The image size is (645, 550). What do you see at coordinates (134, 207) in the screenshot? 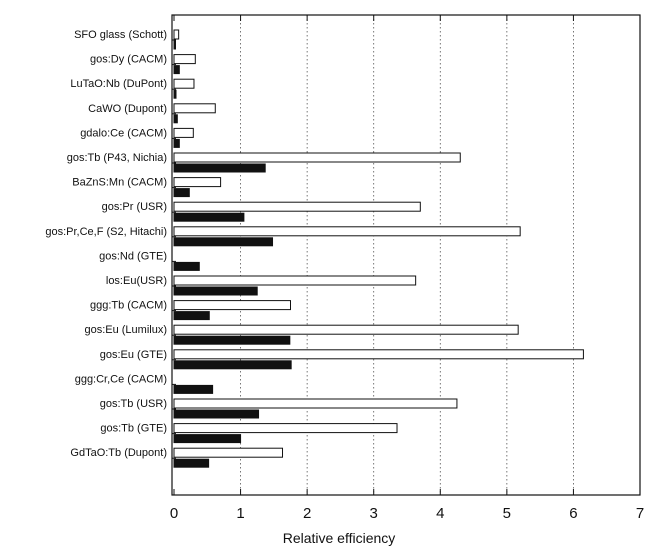
I see `category-label: gos:Pr (USR)` at bounding box center [134, 207].